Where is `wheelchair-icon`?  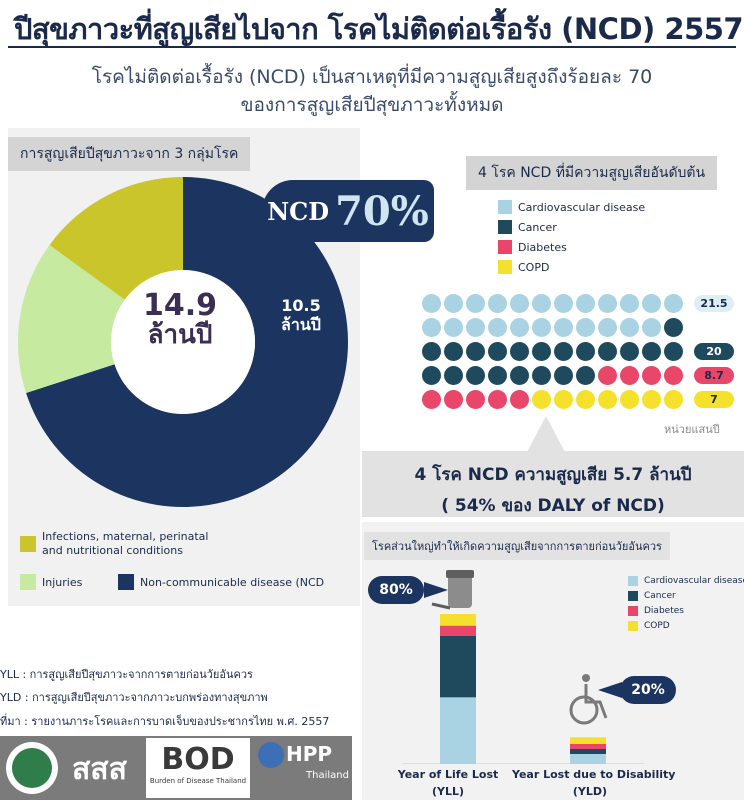 wheelchair-icon is located at coordinates (588, 699).